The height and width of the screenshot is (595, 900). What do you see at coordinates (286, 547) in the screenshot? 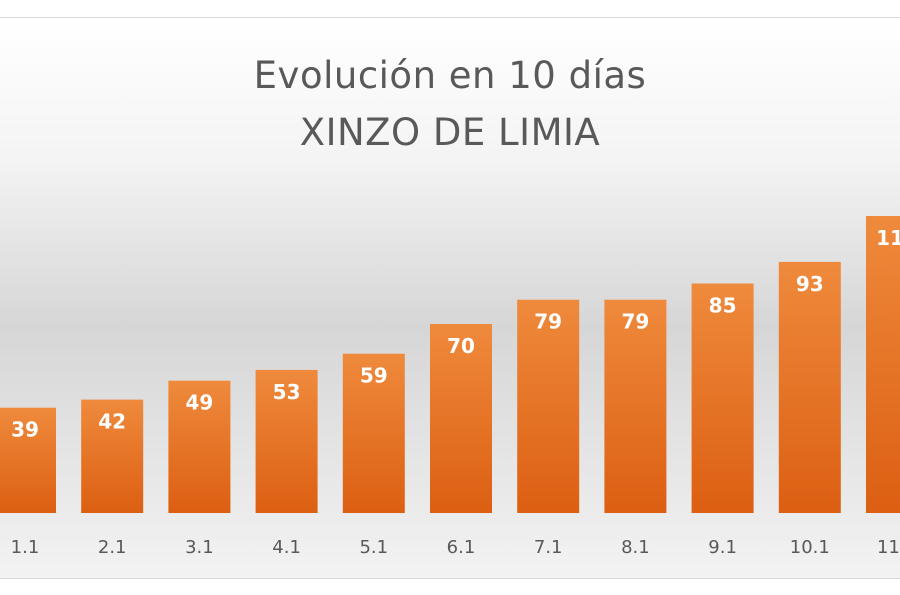
I see `x-tick-label-4.1: 4.1` at bounding box center [286, 547].